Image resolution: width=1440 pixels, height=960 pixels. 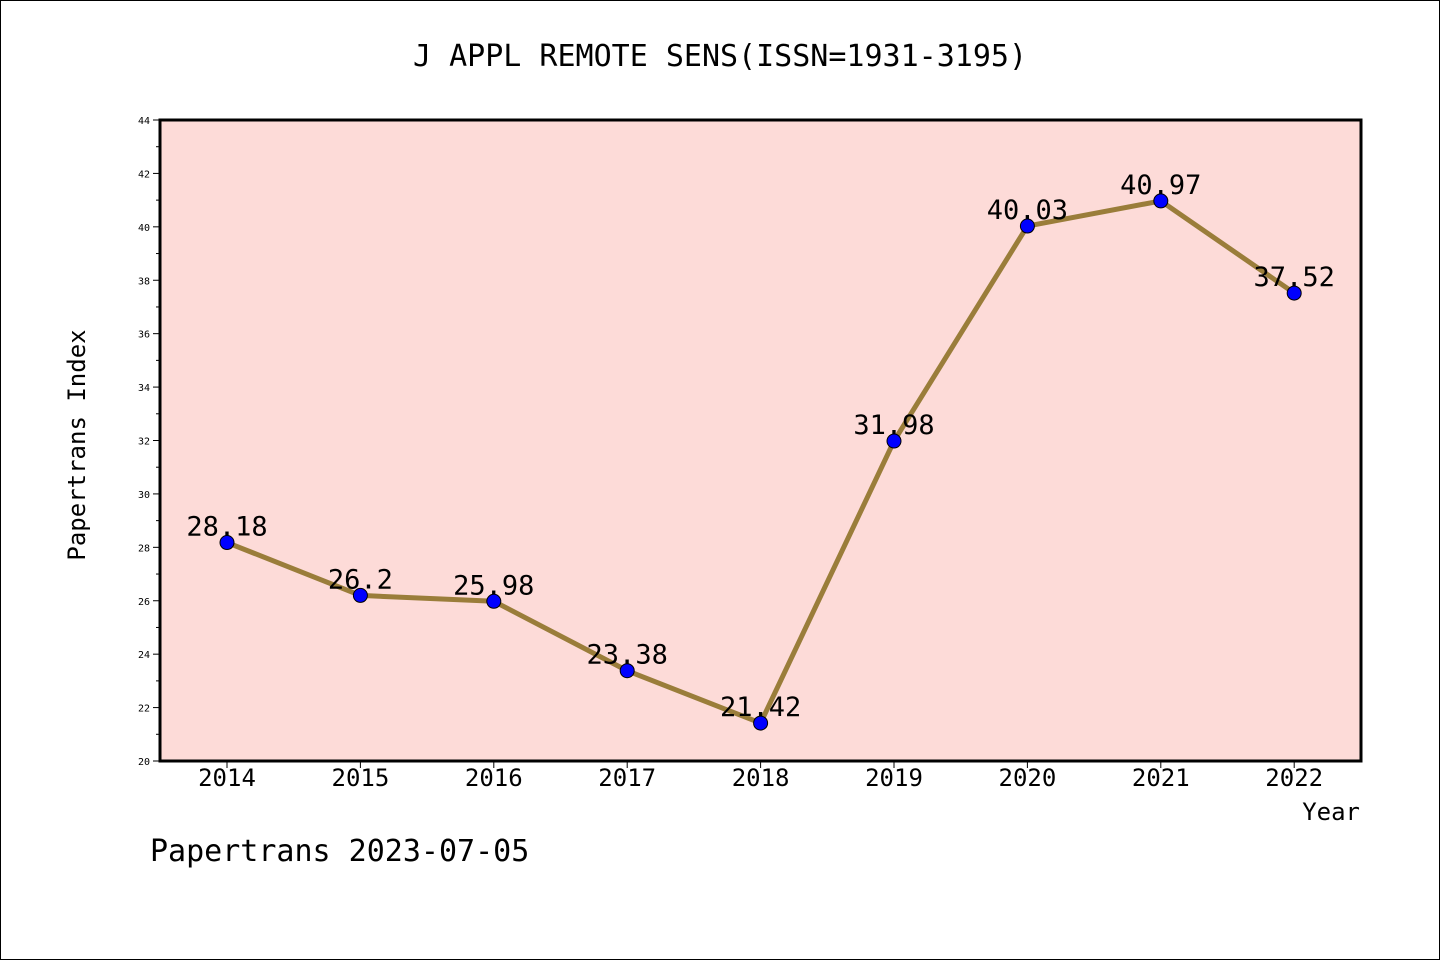 What do you see at coordinates (144, 602) in the screenshot?
I see `y-tick-label: 26` at bounding box center [144, 602].